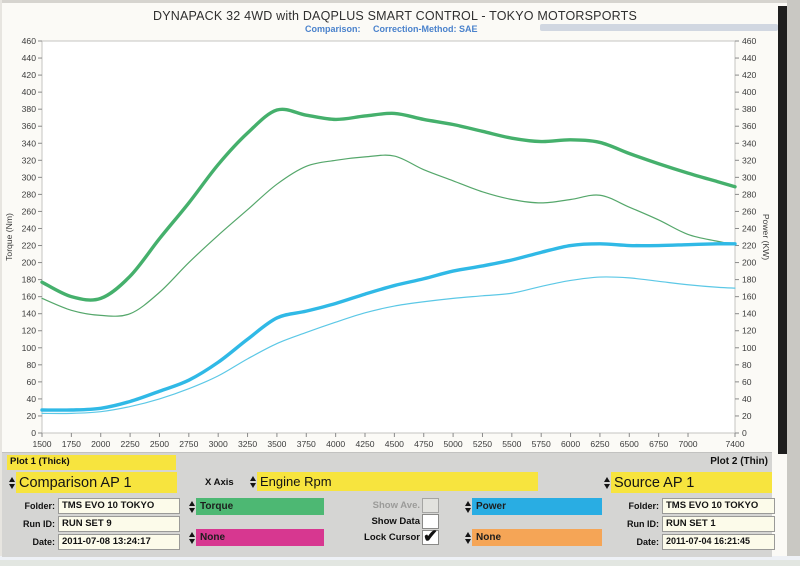  What do you see at coordinates (31, 365) in the screenshot?
I see `svg-text: 80` at bounding box center [31, 365].